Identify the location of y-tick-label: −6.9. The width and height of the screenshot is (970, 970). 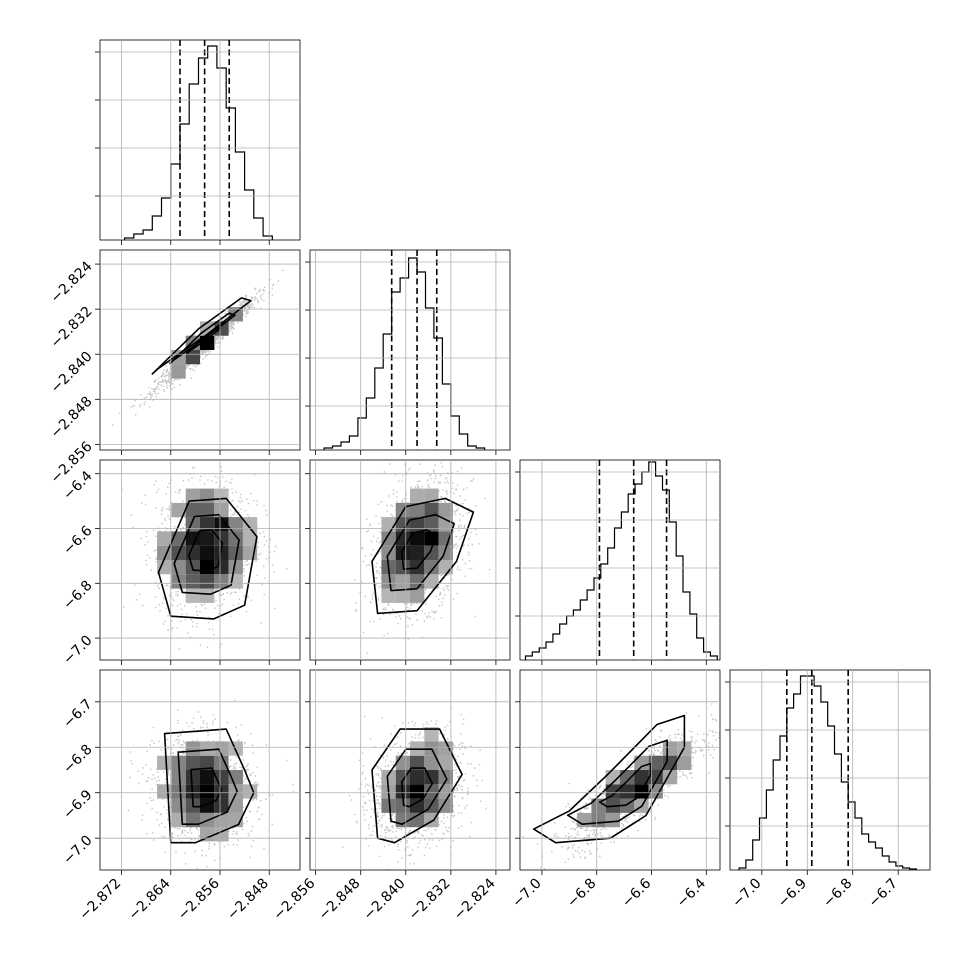
(77, 804).